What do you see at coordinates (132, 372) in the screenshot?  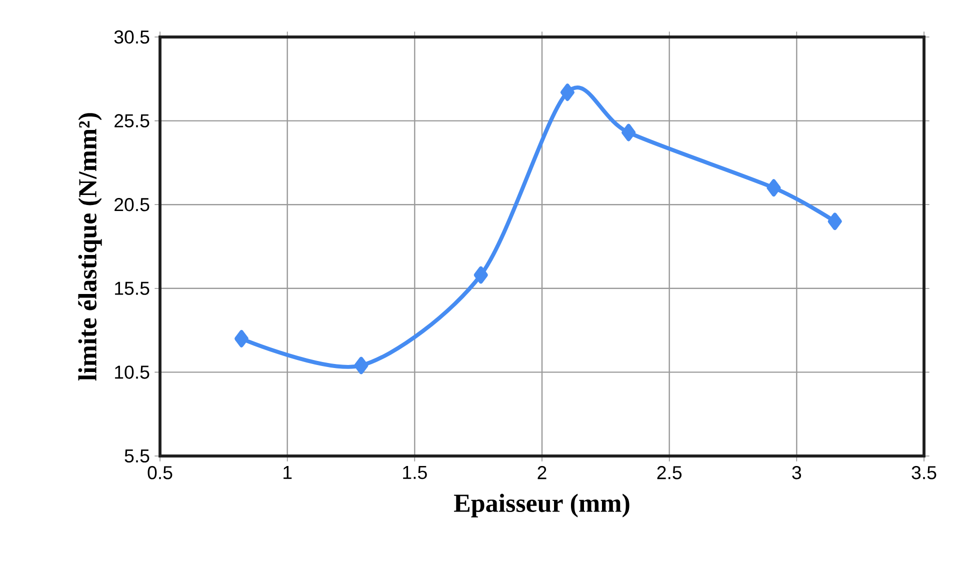 I see `y-tick-label: 10.5` at bounding box center [132, 372].